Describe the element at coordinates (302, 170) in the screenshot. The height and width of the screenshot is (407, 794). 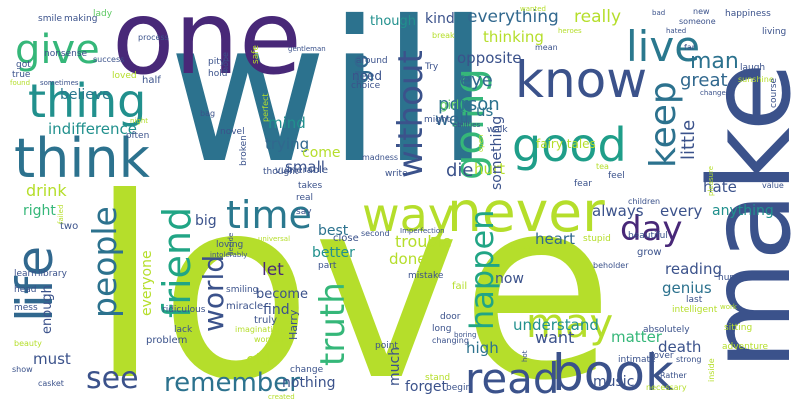
I see `word-vulnerable: vulnerable` at that location.